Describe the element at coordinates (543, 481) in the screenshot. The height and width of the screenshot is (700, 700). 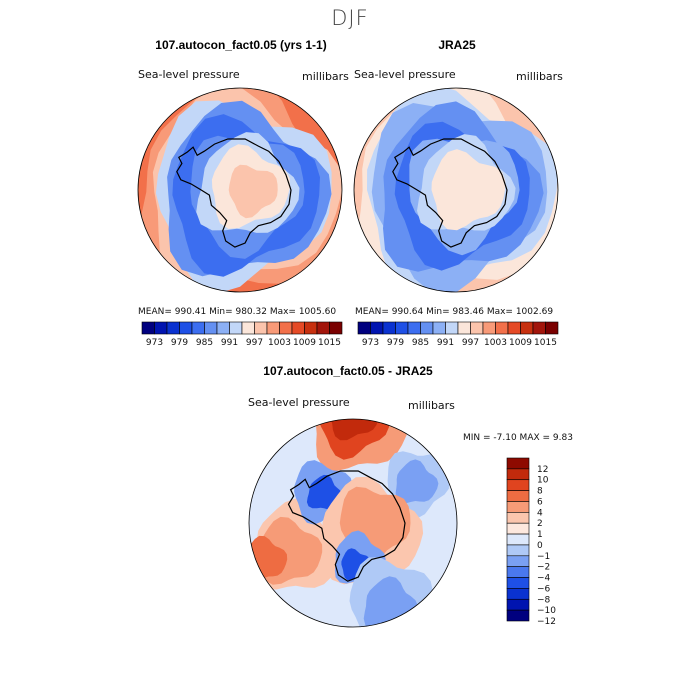
I see `panel-3-colorbar-tick-label: 10` at that location.